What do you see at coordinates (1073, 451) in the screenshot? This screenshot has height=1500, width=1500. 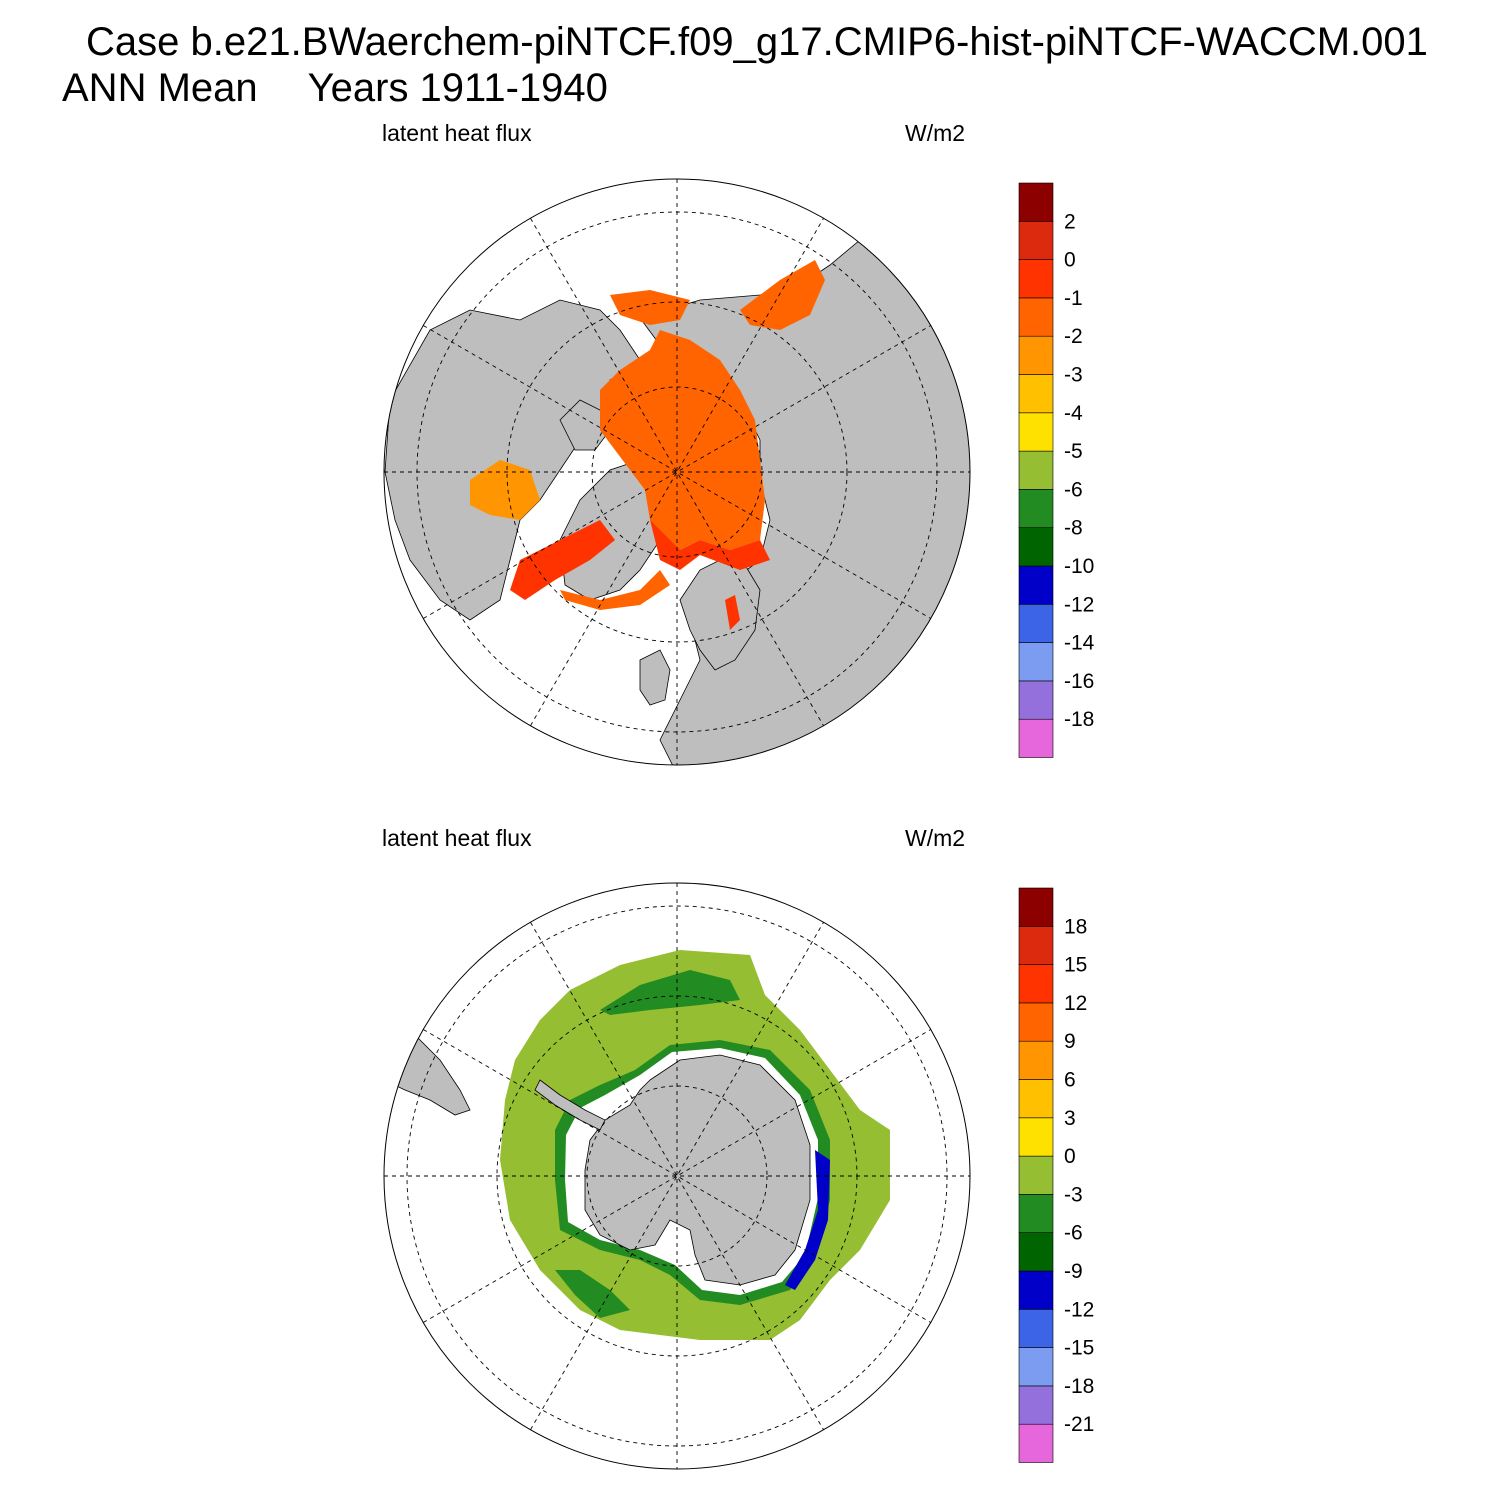 I see `north-colorbar-tick-label: -5` at bounding box center [1073, 451].